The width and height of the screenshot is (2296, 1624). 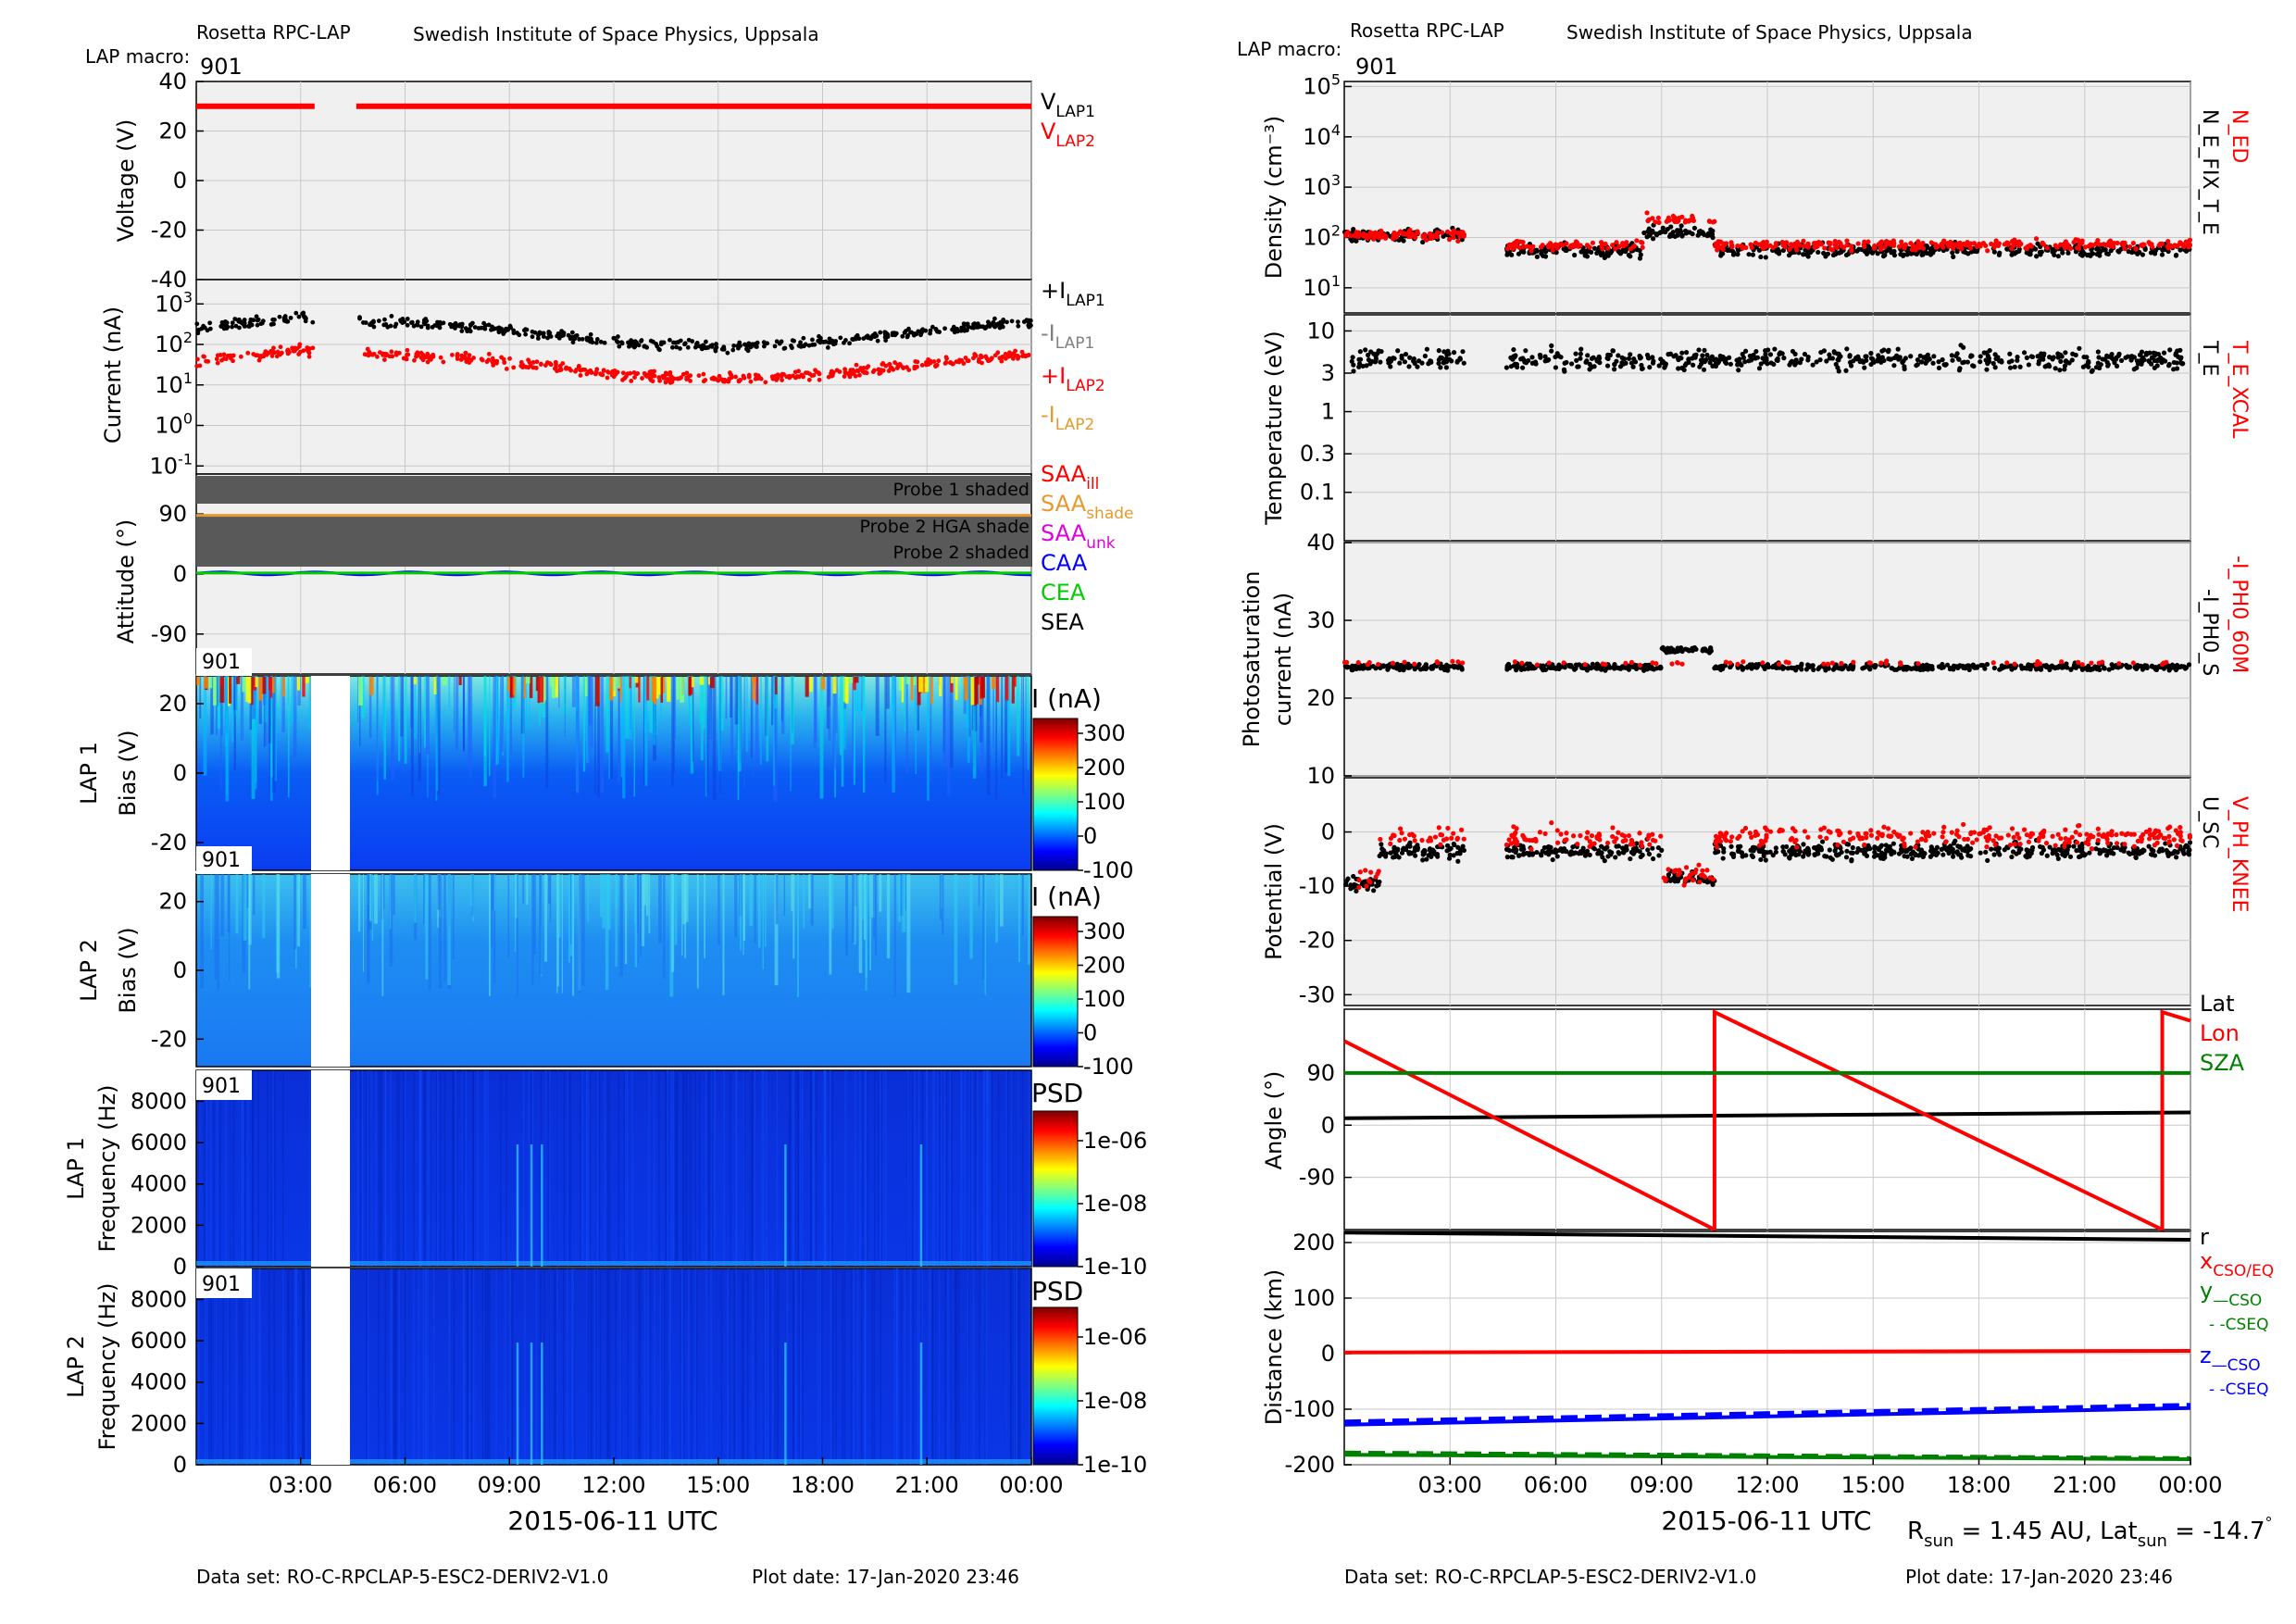 What do you see at coordinates (1055, 992) in the screenshot?
I see `lap2-bias-colorbar` at bounding box center [1055, 992].